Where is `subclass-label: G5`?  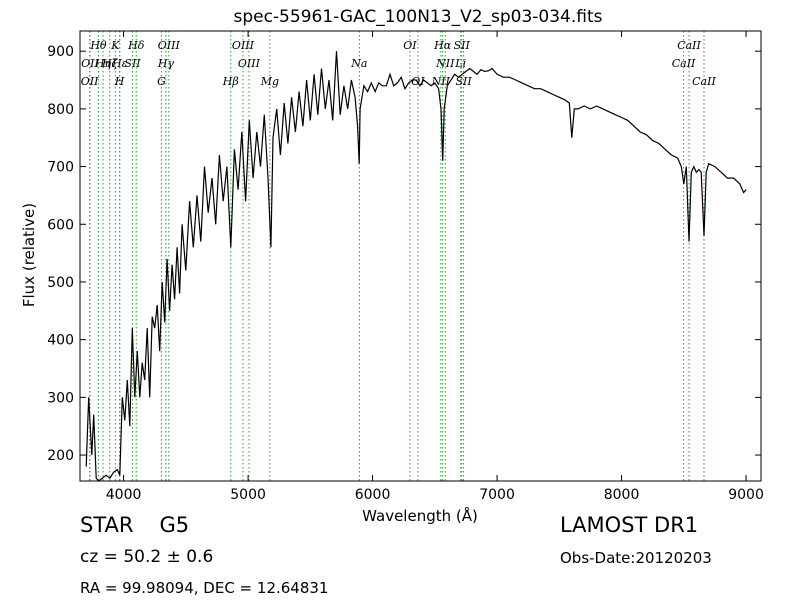 subclass-label: G5 is located at coordinates (174, 525).